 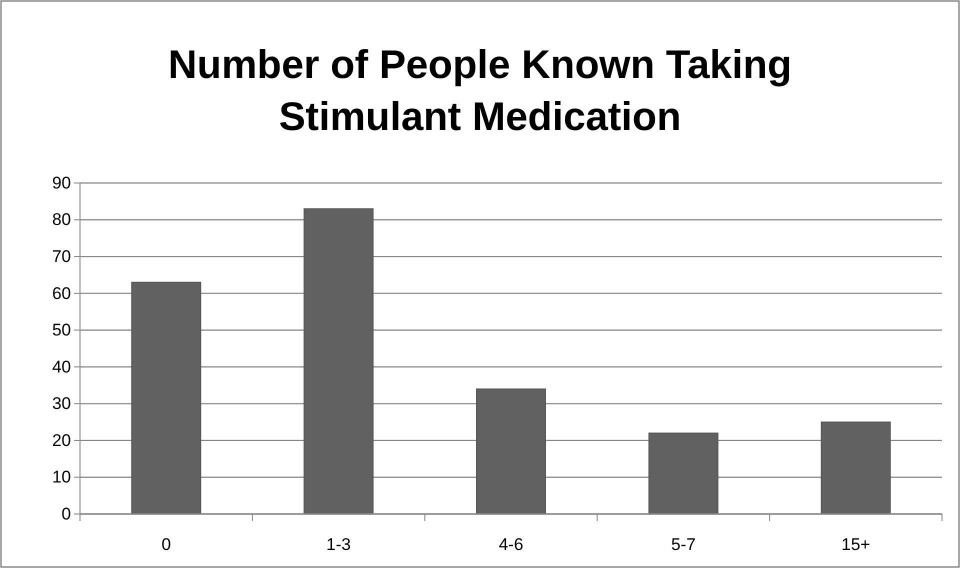 I want to click on y-tick-label: 50, so click(x=61, y=330).